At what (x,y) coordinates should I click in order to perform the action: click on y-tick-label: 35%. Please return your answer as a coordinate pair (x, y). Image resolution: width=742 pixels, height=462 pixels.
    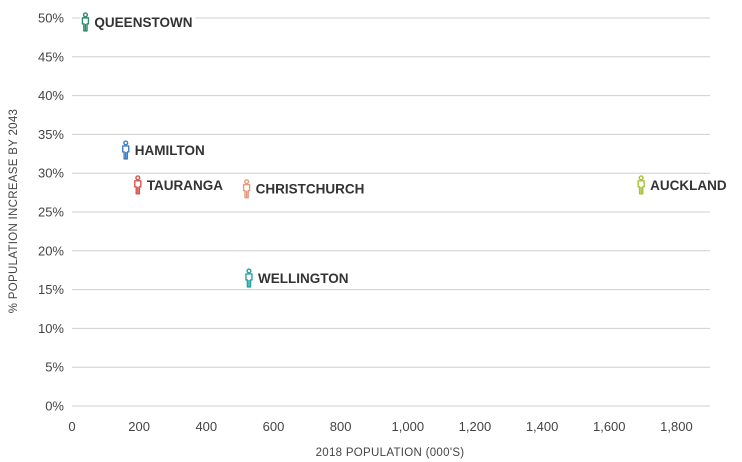
    Looking at the image, I should click on (51, 134).